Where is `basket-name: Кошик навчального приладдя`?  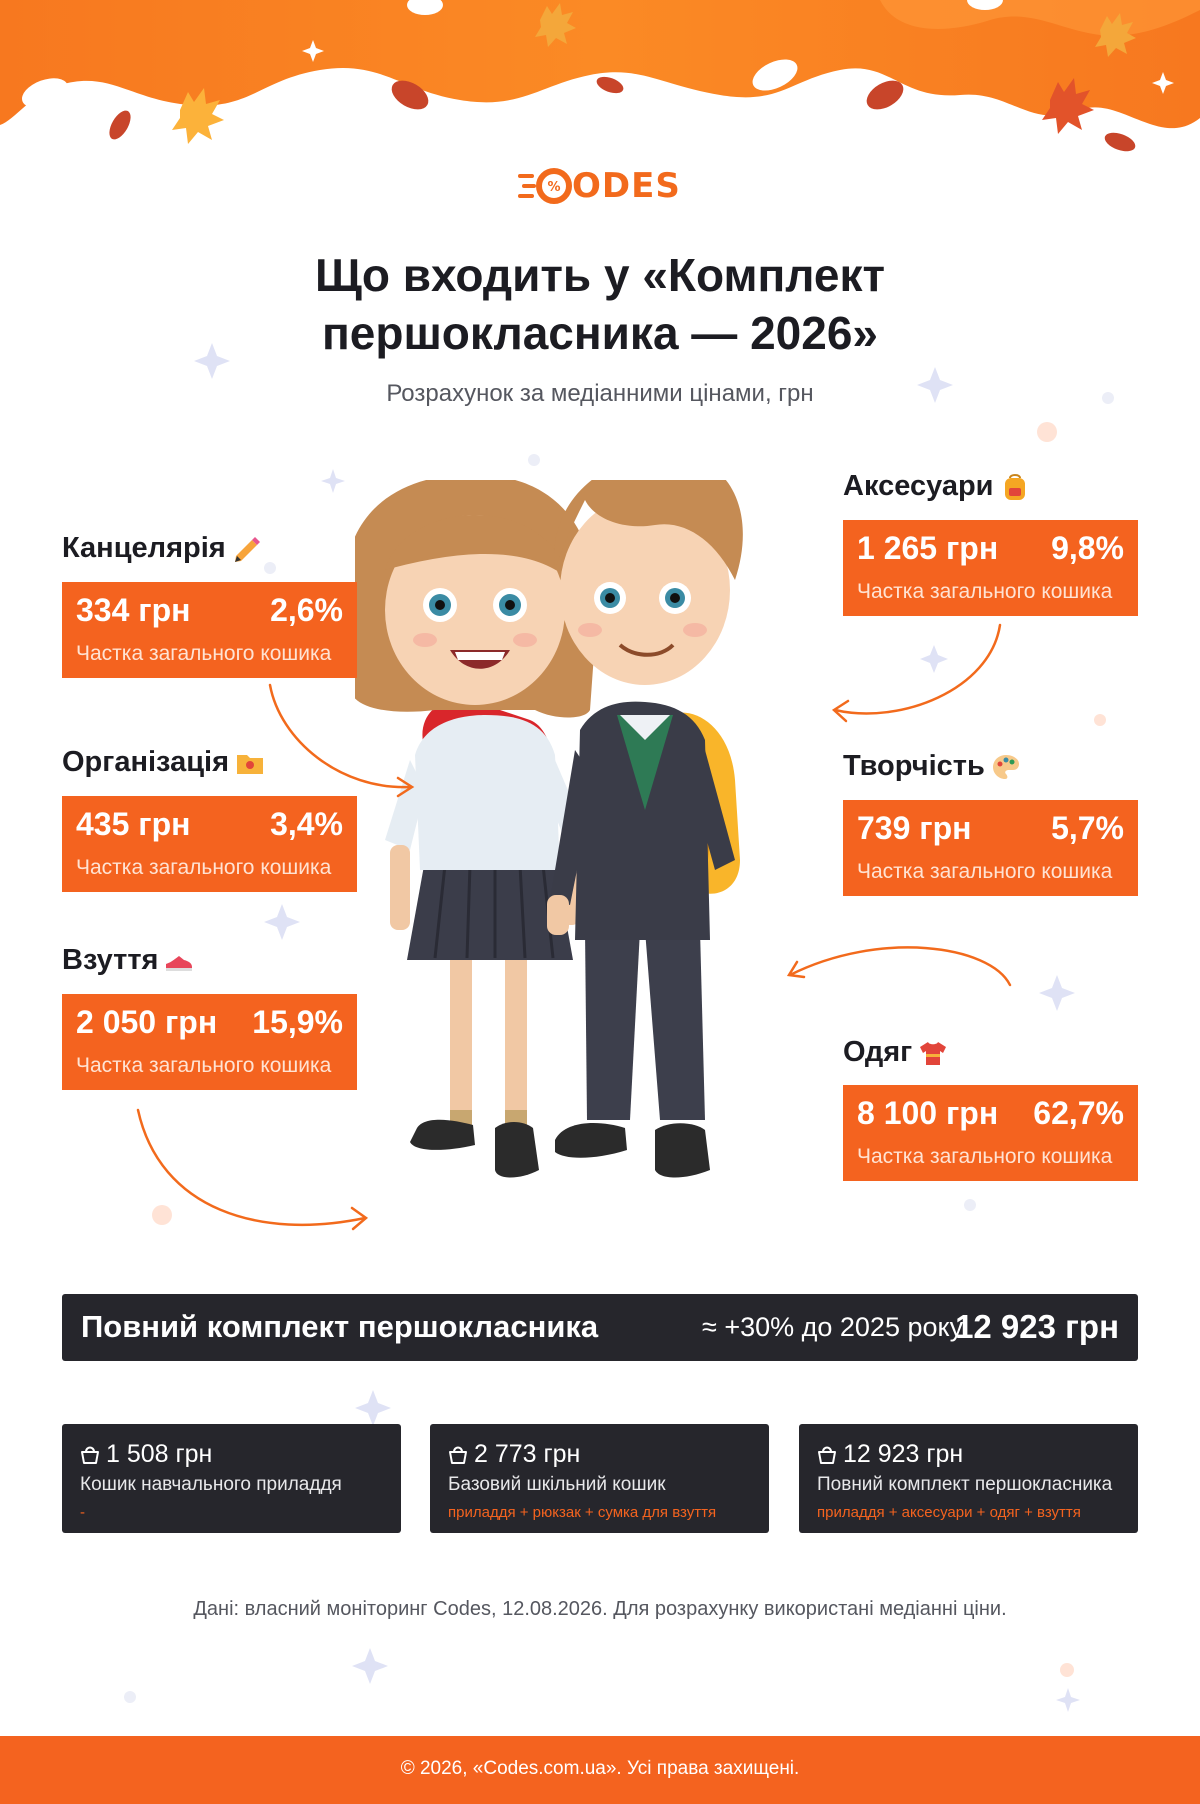
basket-name: Кошик навчального приладдя is located at coordinates (211, 1484).